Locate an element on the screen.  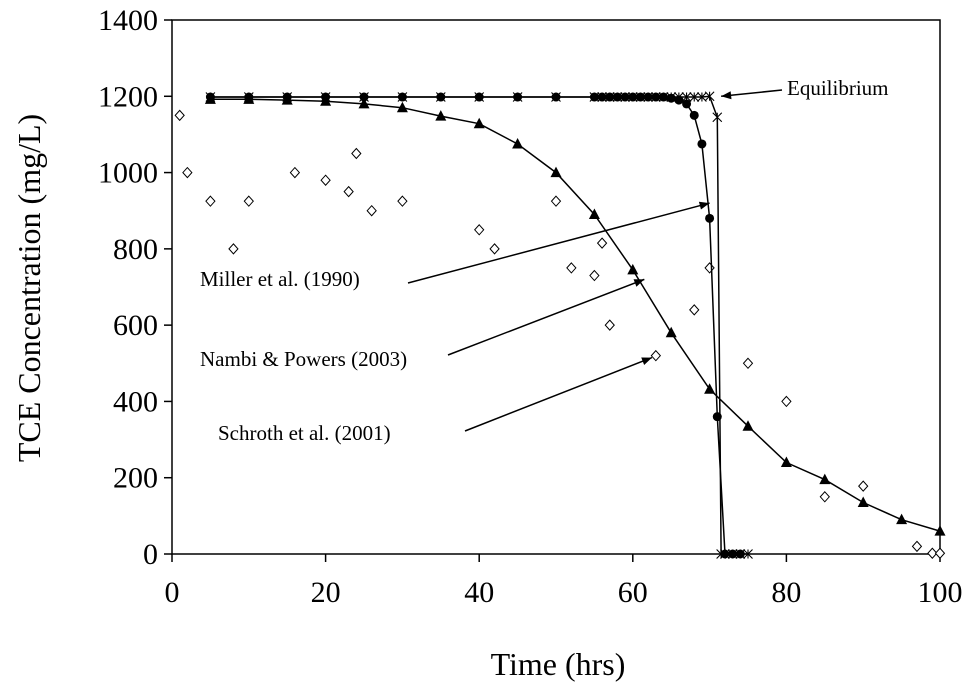
y-tick-label: 600 is located at coordinates (135, 325).